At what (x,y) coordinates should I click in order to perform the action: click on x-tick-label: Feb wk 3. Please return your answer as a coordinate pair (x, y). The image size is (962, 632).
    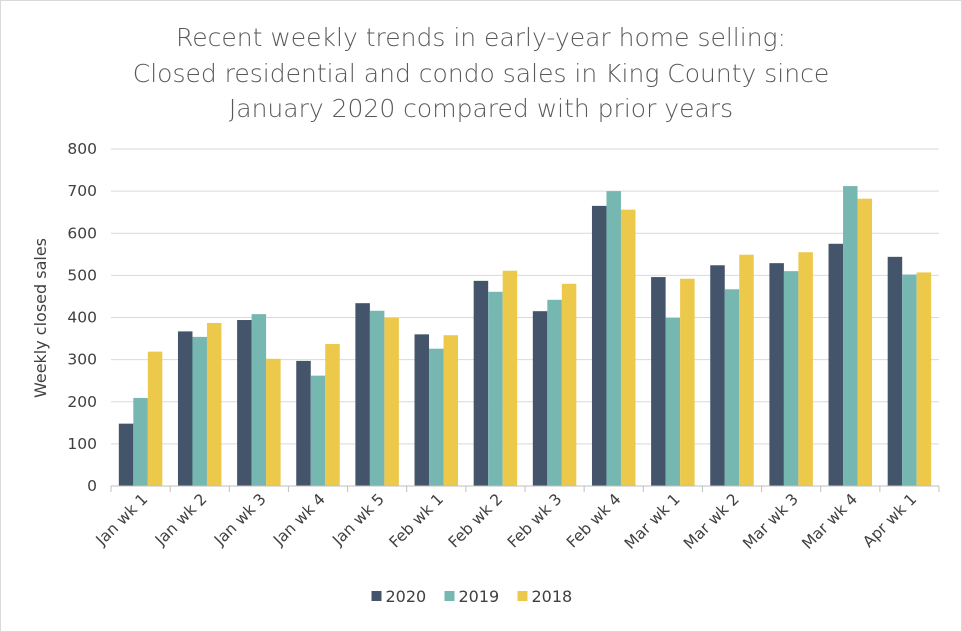
    Looking at the image, I should click on (534, 520).